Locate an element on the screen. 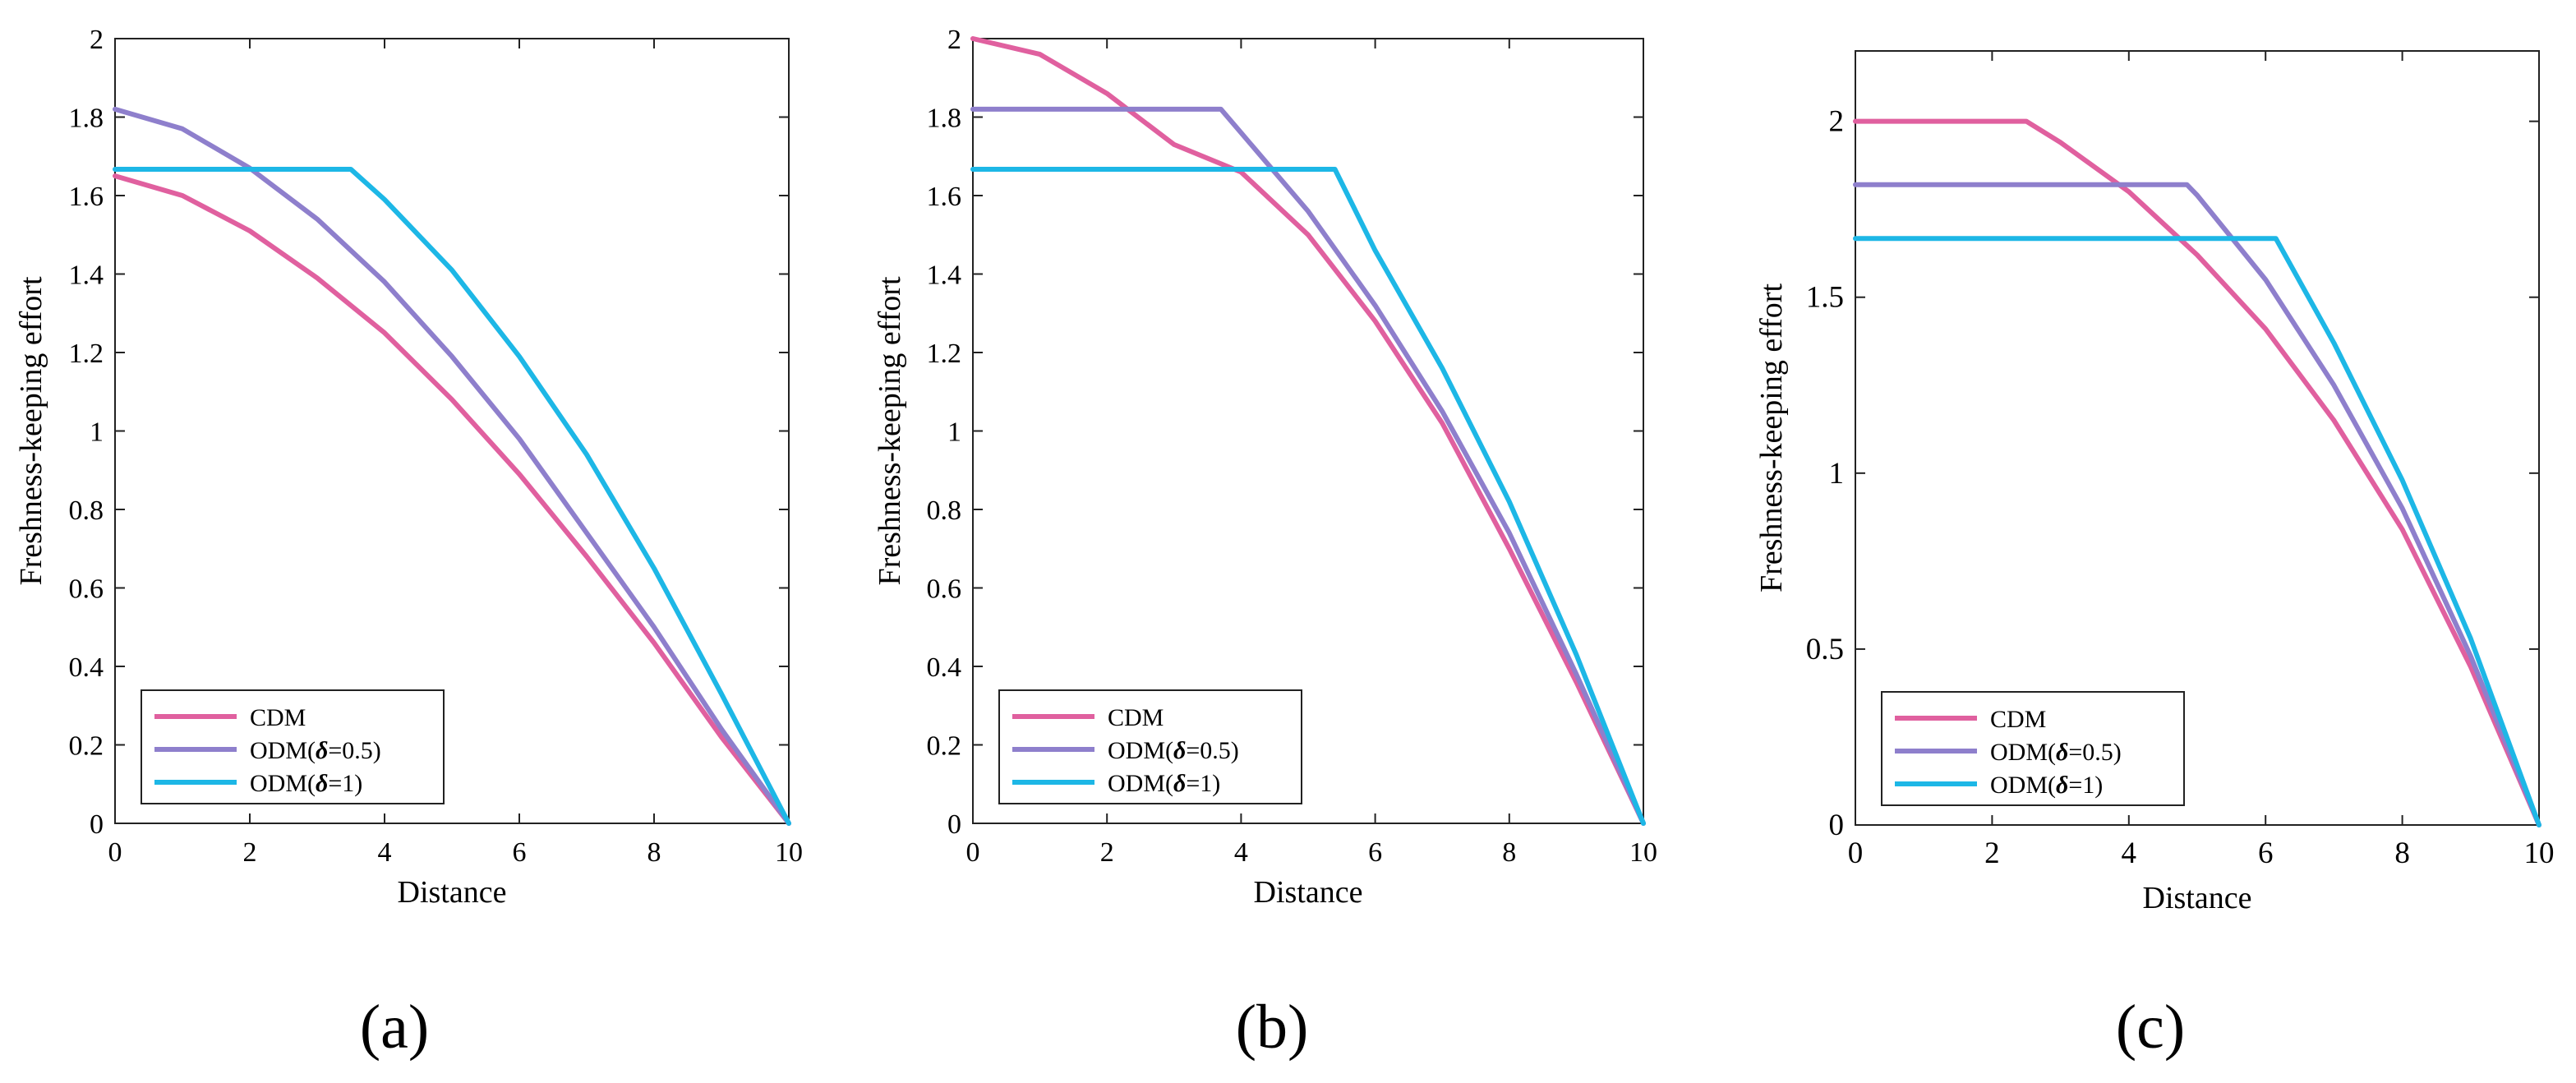 The height and width of the screenshot is (1083, 2576). y-tick-label: 0.8 is located at coordinates (944, 510).